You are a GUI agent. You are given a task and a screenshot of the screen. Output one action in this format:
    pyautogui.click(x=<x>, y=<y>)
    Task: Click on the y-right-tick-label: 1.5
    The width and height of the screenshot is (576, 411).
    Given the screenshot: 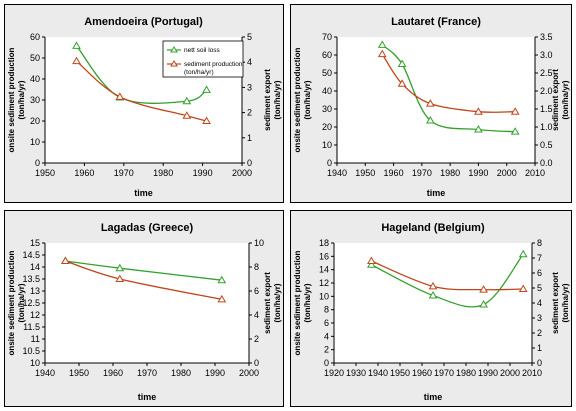 What is the action you would take?
    pyautogui.click(x=546, y=109)
    